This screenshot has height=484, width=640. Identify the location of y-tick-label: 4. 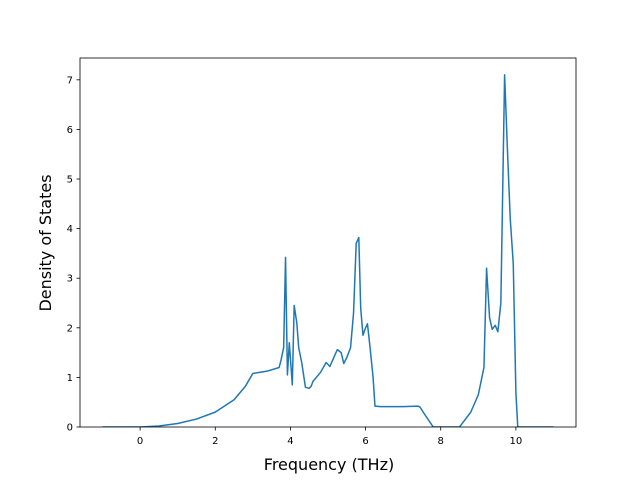
(70, 229).